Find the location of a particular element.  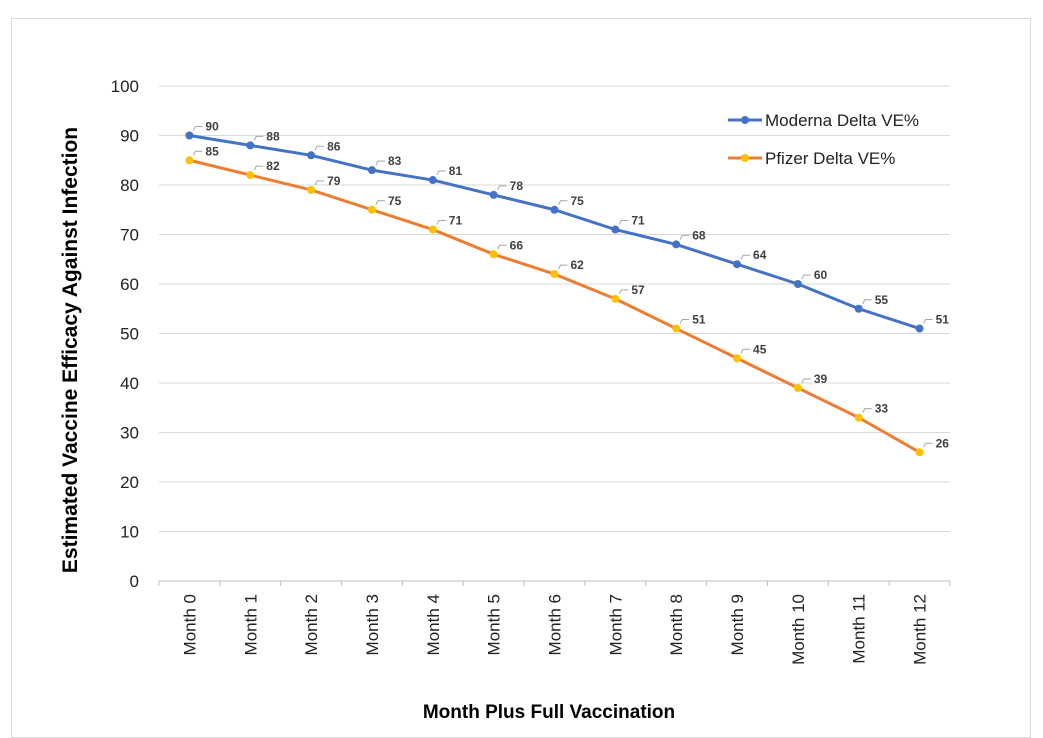

legend-label: Pfizer Delta VE% is located at coordinates (830, 158).